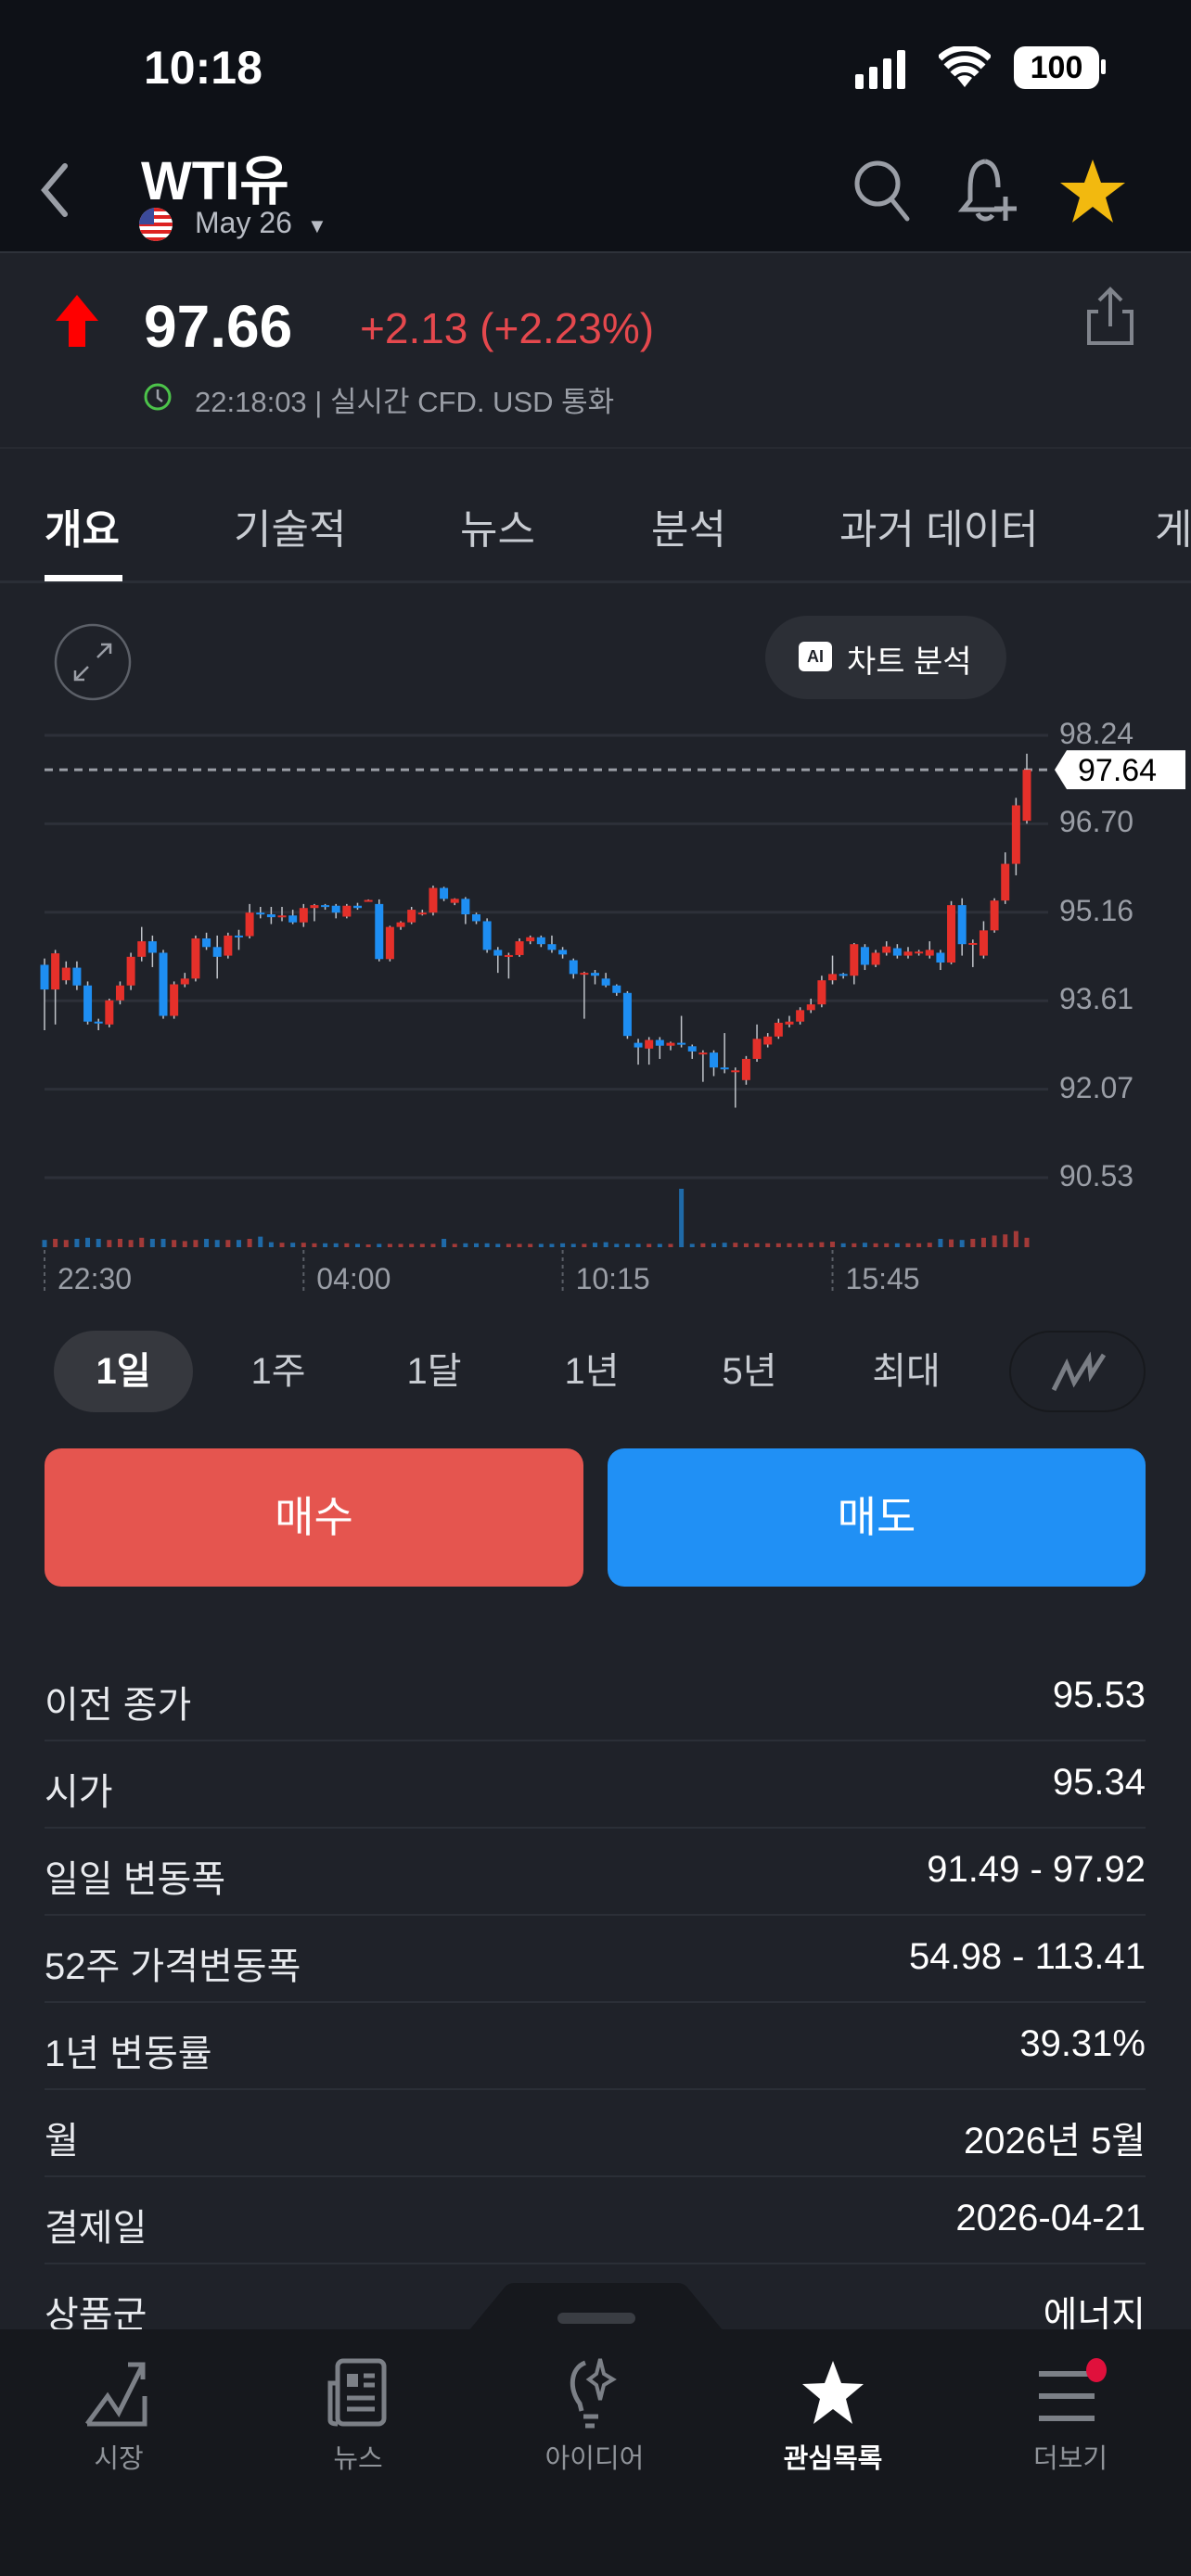  I want to click on sell-button: 매도, so click(877, 1518).